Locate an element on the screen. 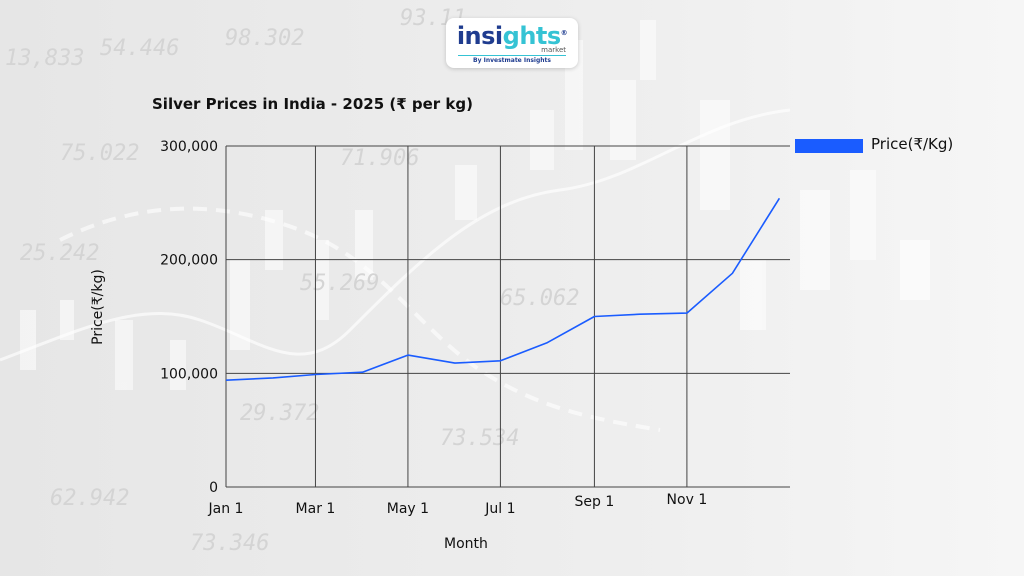  svg-text: 25.242 is located at coordinates (59, 253).